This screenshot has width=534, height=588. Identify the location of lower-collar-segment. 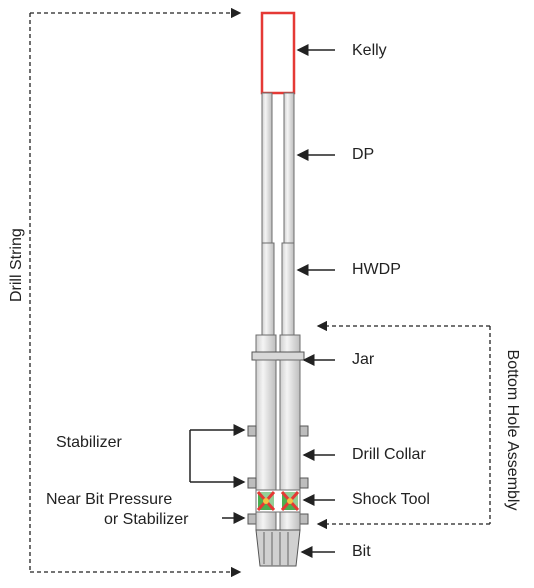
(278, 521).